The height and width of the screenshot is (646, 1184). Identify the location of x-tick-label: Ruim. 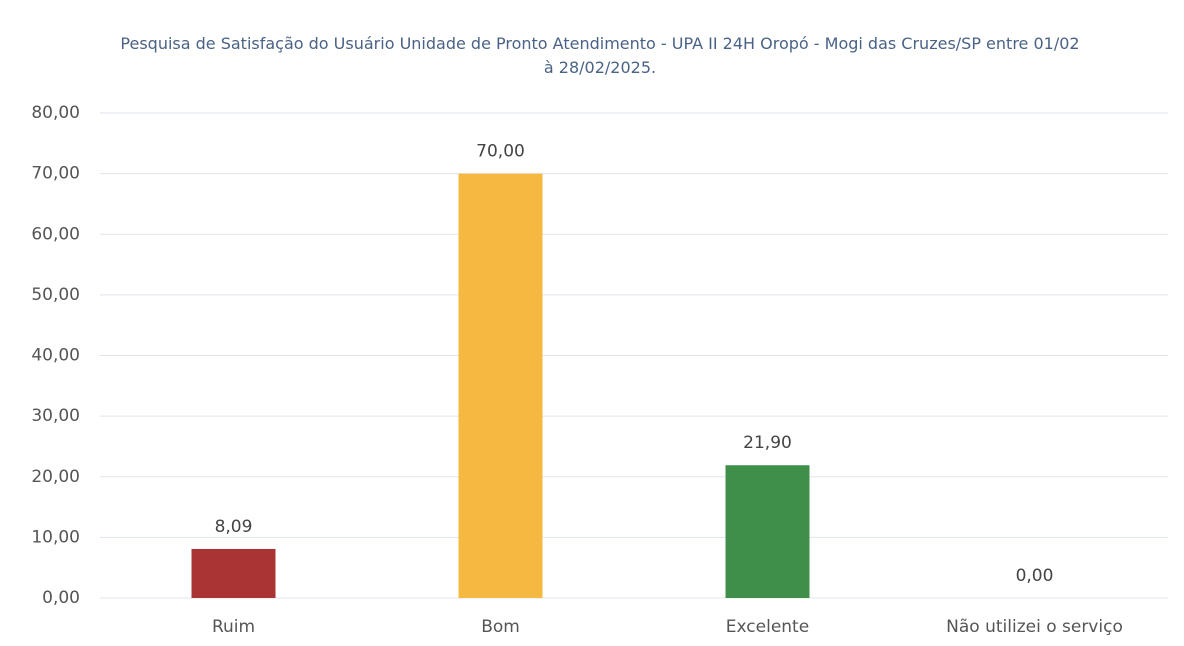
(233, 627).